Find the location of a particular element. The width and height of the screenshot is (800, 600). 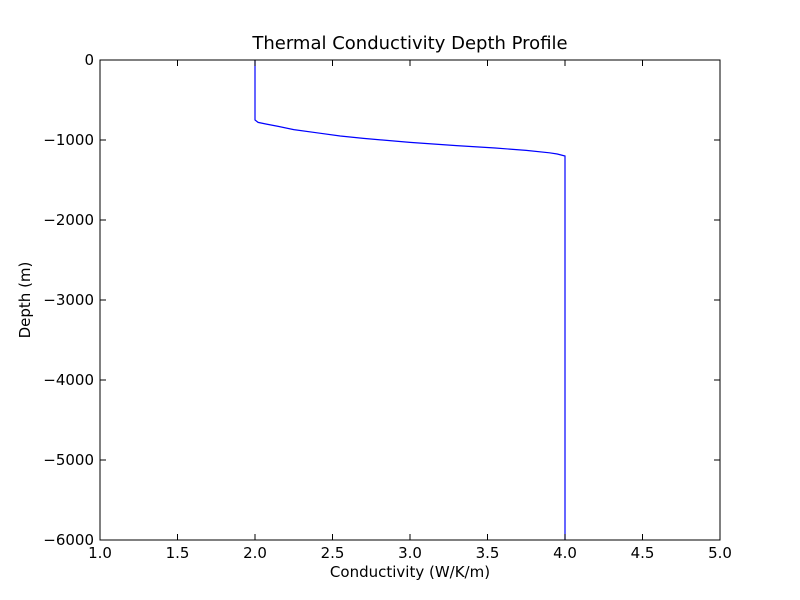

x-tick-label: 4.0 is located at coordinates (565, 553).